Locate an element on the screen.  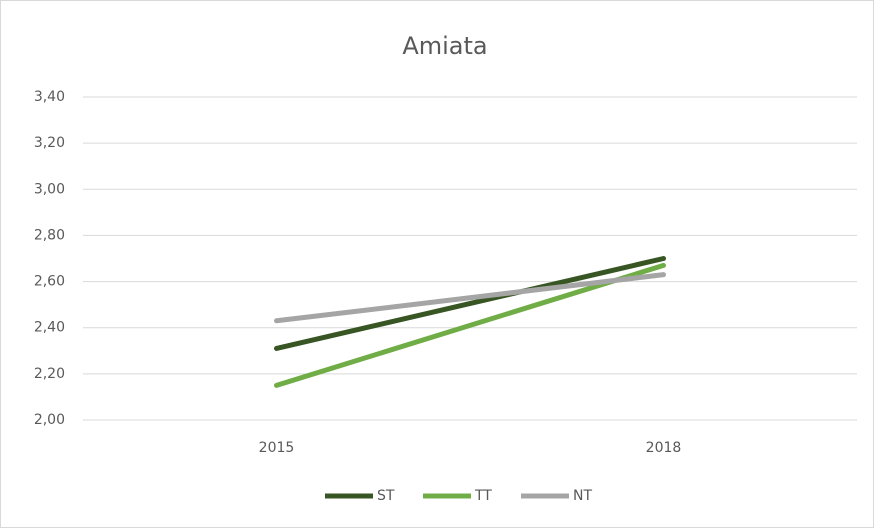
x-tick-label: 2015 is located at coordinates (277, 448).